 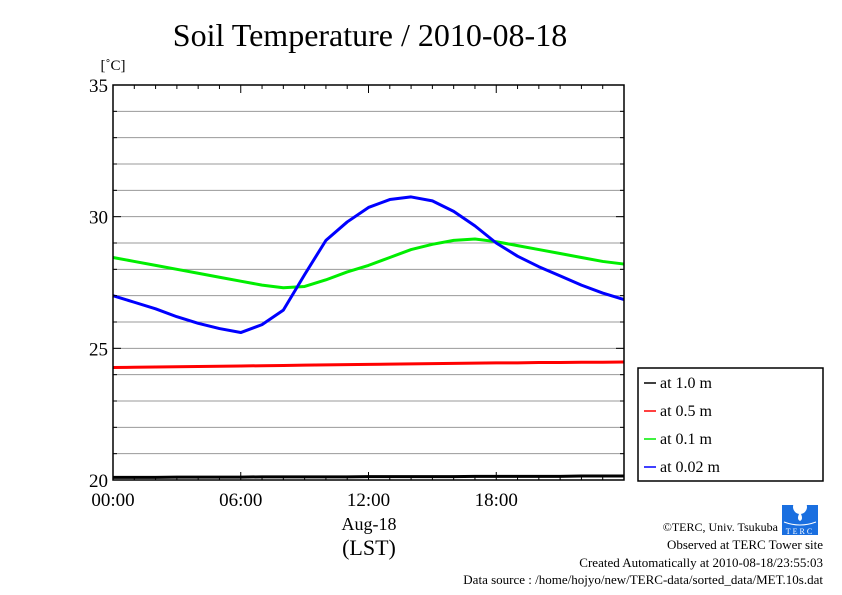 I want to click on legend-label: at 0.5 m, so click(x=686, y=411).